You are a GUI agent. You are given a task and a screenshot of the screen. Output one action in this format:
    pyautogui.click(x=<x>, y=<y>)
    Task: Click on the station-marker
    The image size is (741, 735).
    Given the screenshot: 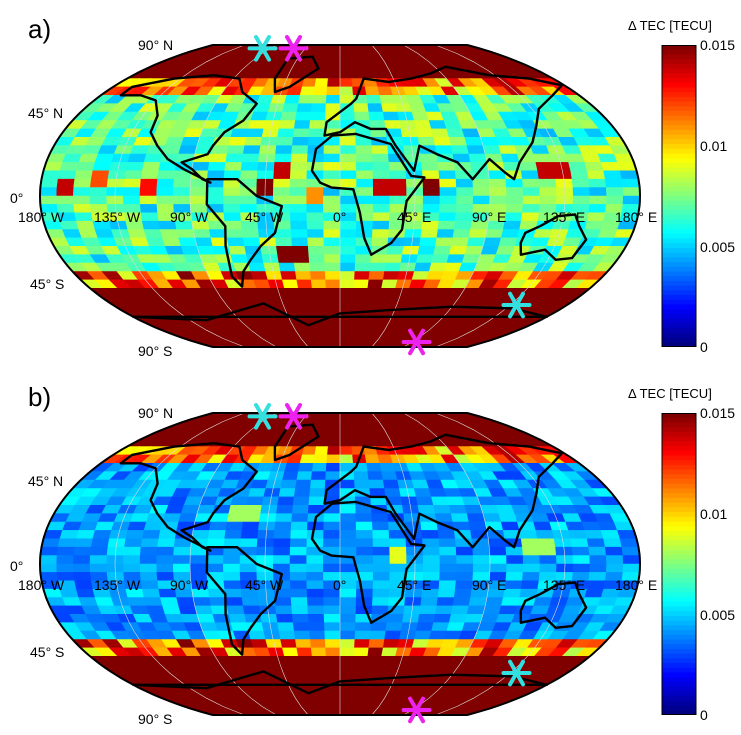 What is the action you would take?
    pyautogui.click(x=516, y=673)
    